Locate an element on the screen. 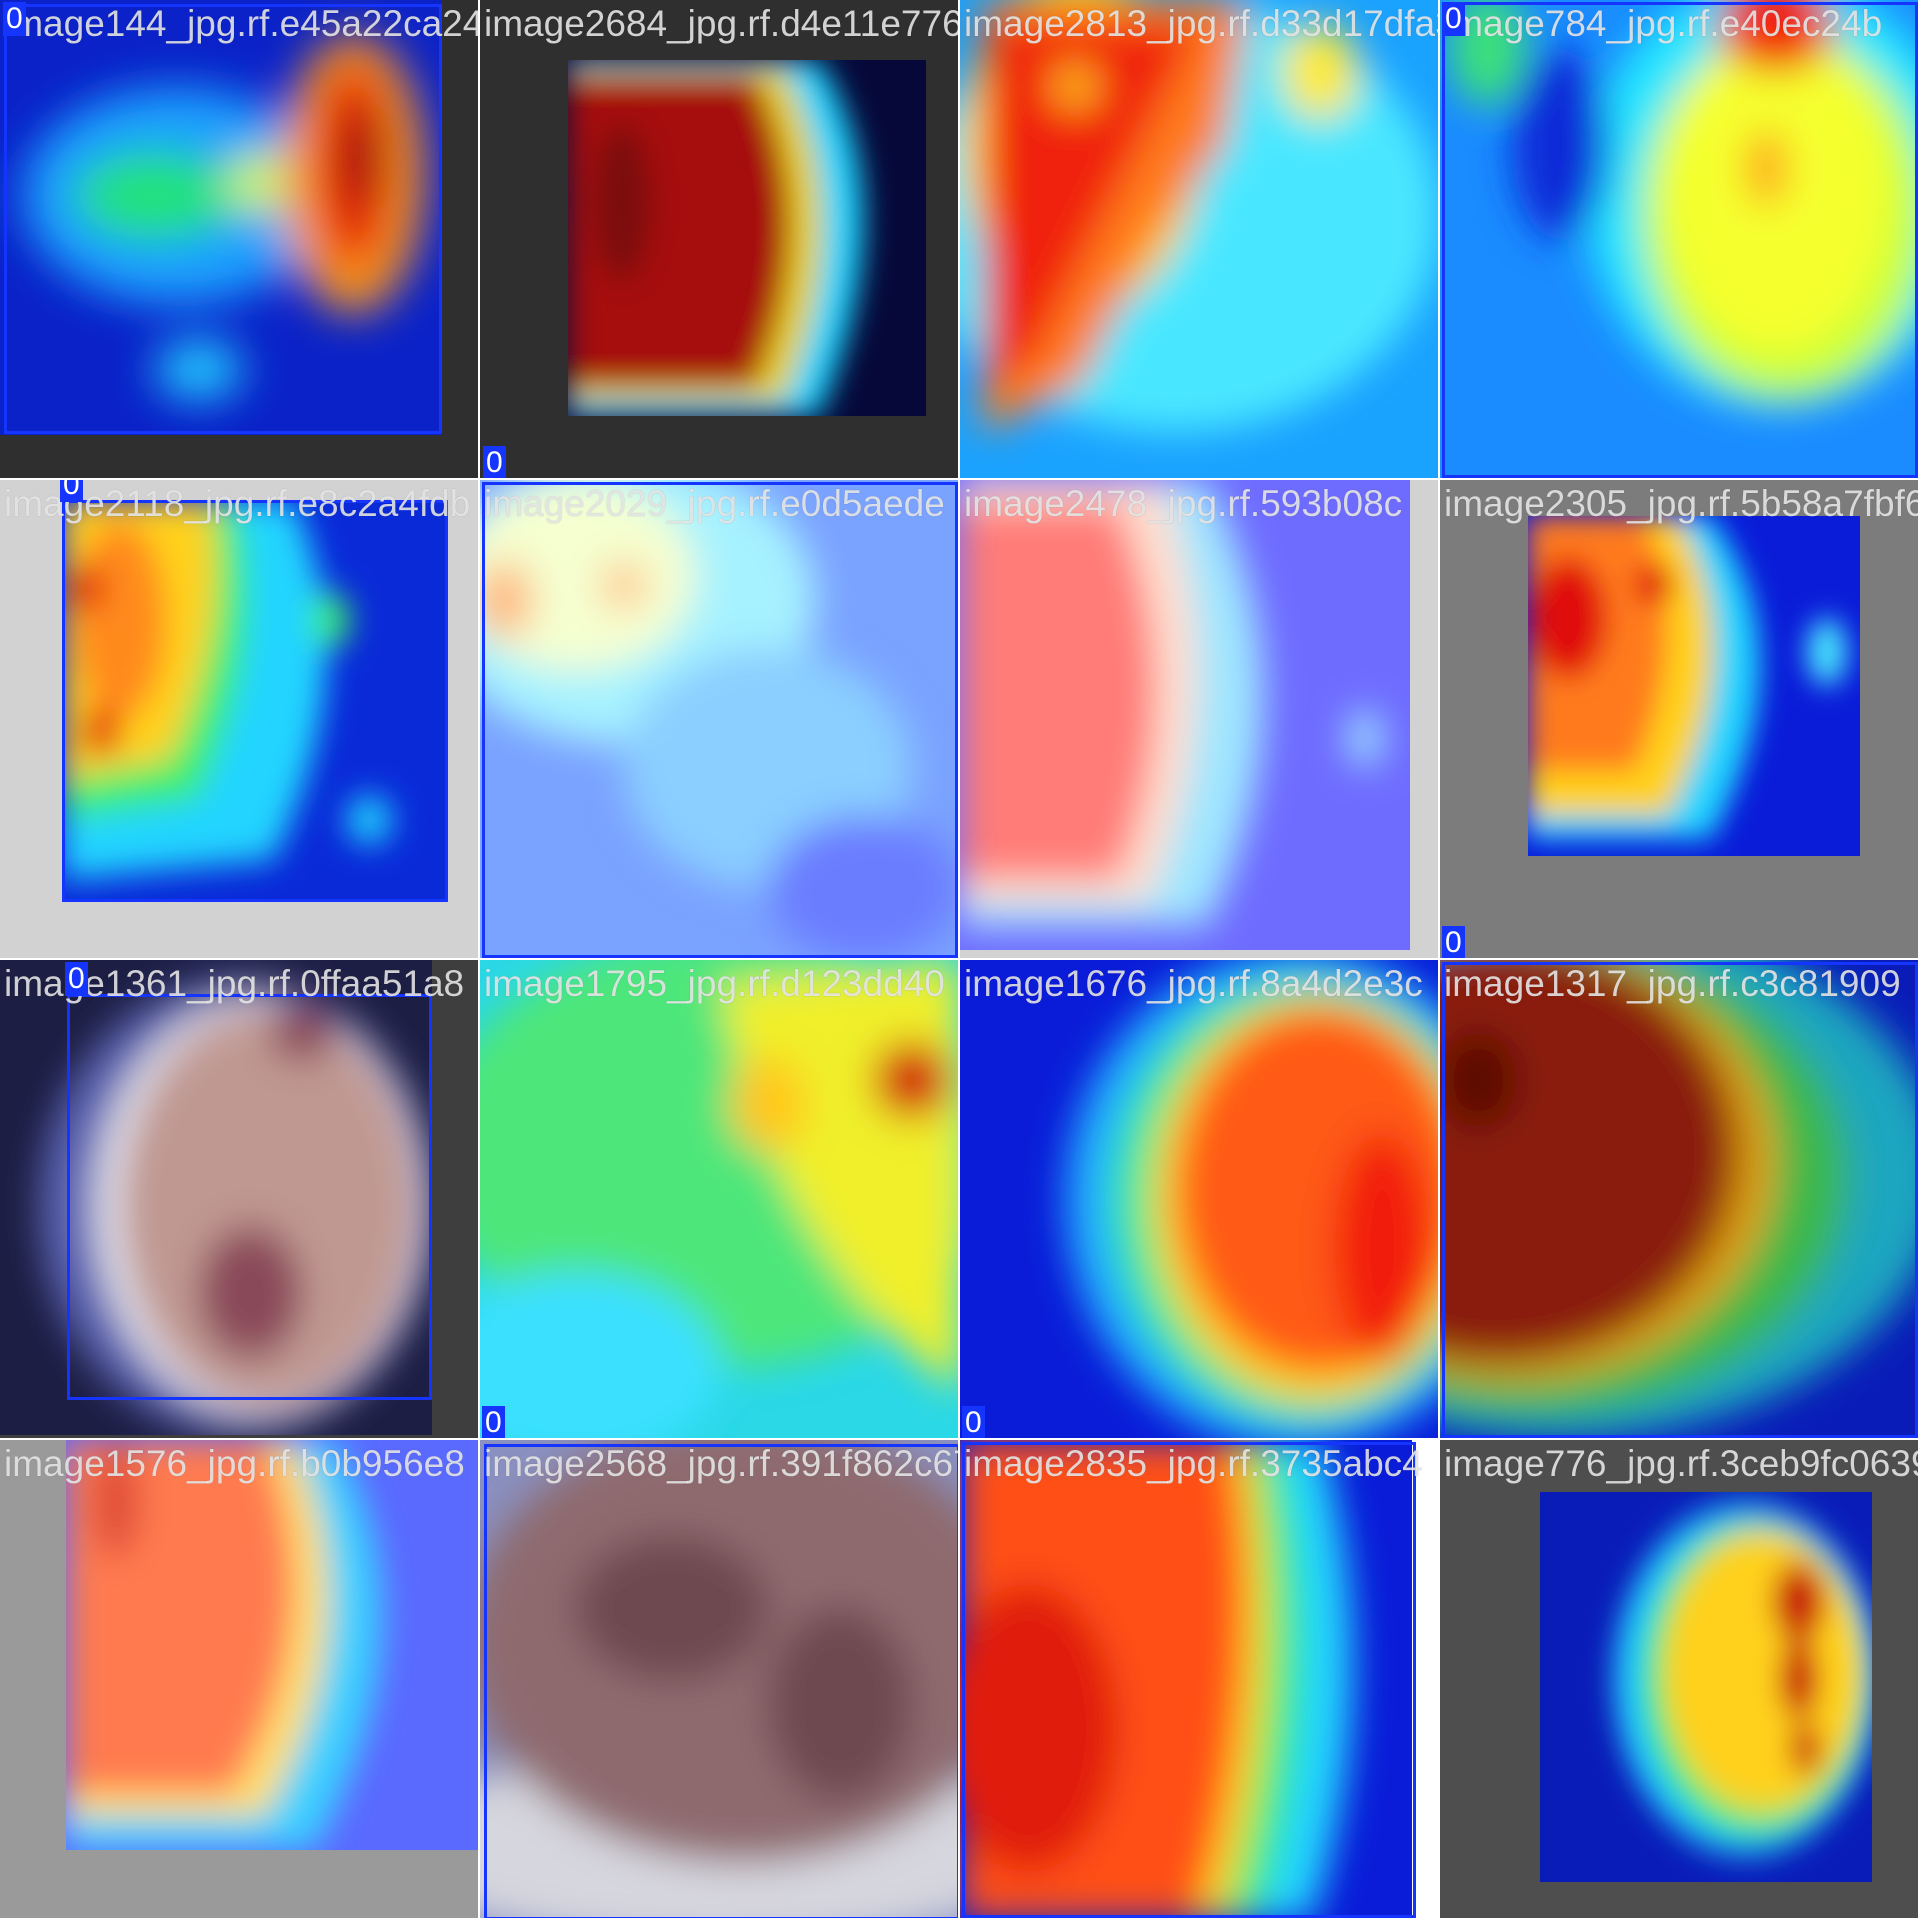 The width and height of the screenshot is (1920, 1920). mosaic-tile: 0 image2305_jpg.rf.5b58a7fbf6 is located at coordinates (1680, 720).